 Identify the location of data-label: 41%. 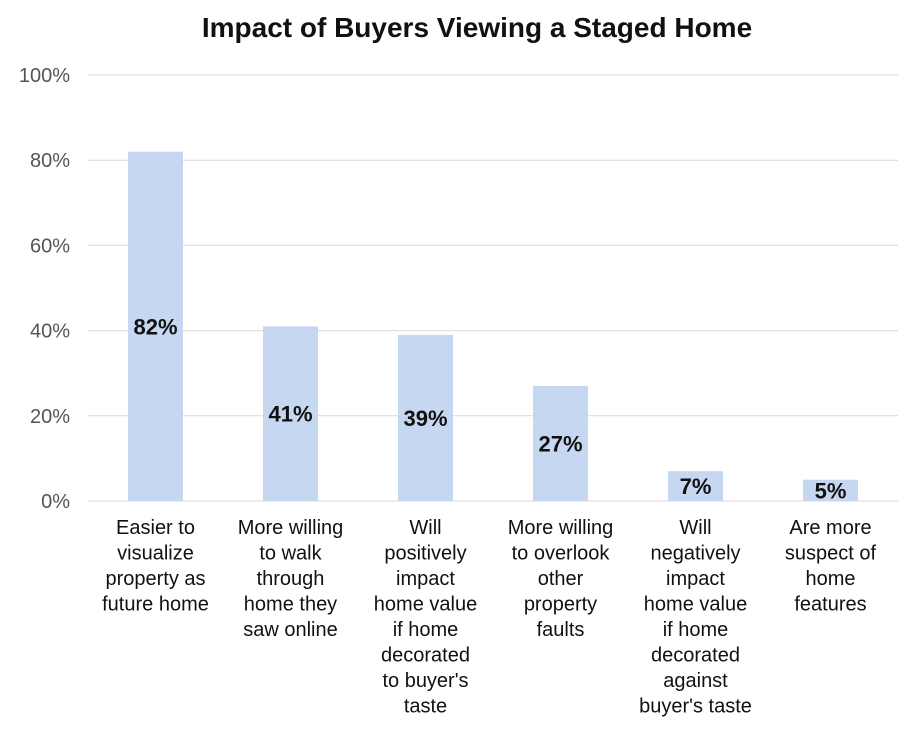
(290, 414).